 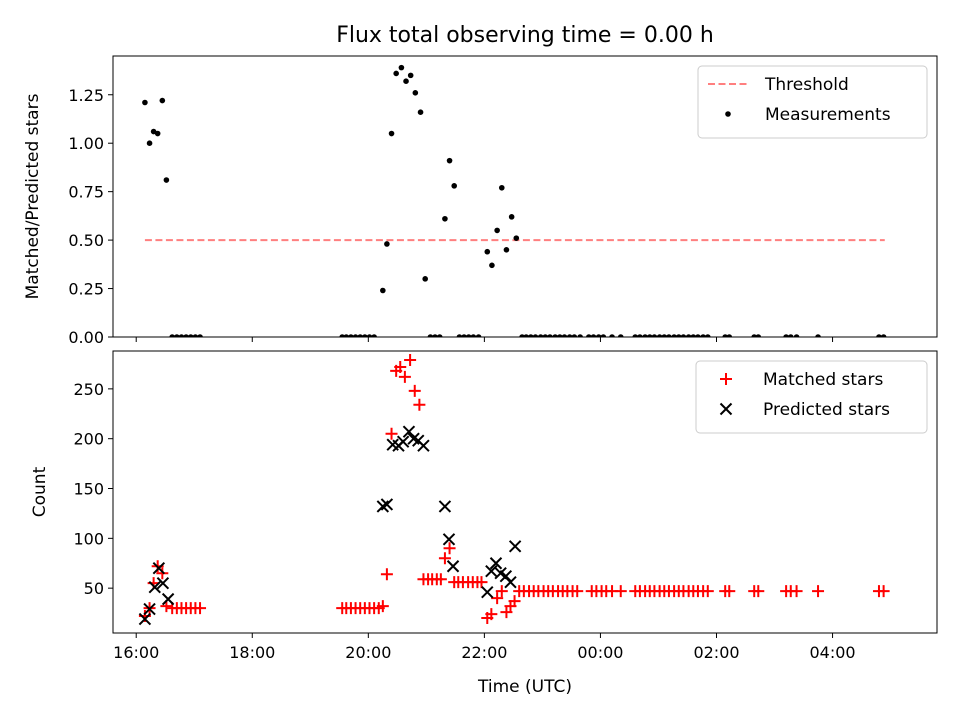 What do you see at coordinates (88, 389) in the screenshot?
I see `count-y-tick-label: 250` at bounding box center [88, 389].